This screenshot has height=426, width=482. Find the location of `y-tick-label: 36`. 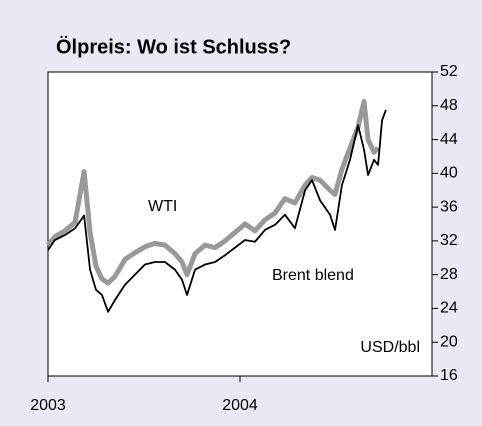

y-tick-label: 36 is located at coordinates (449, 206).